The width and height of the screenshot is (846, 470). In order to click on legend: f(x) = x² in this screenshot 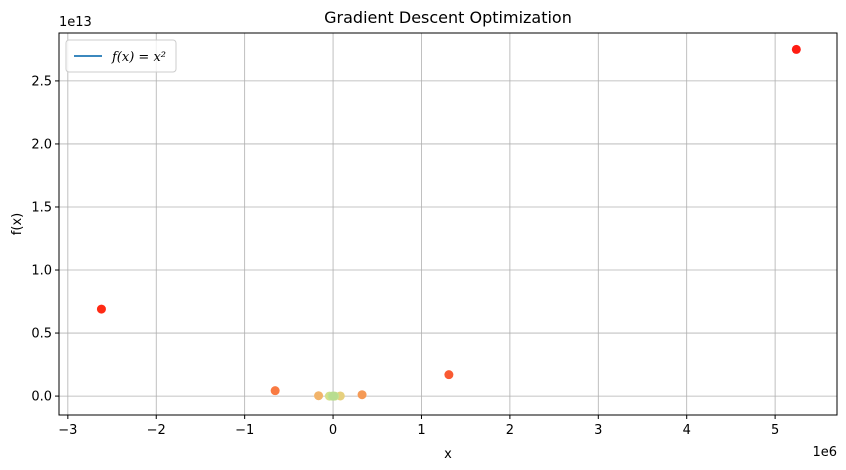, I will do `click(121, 56)`.